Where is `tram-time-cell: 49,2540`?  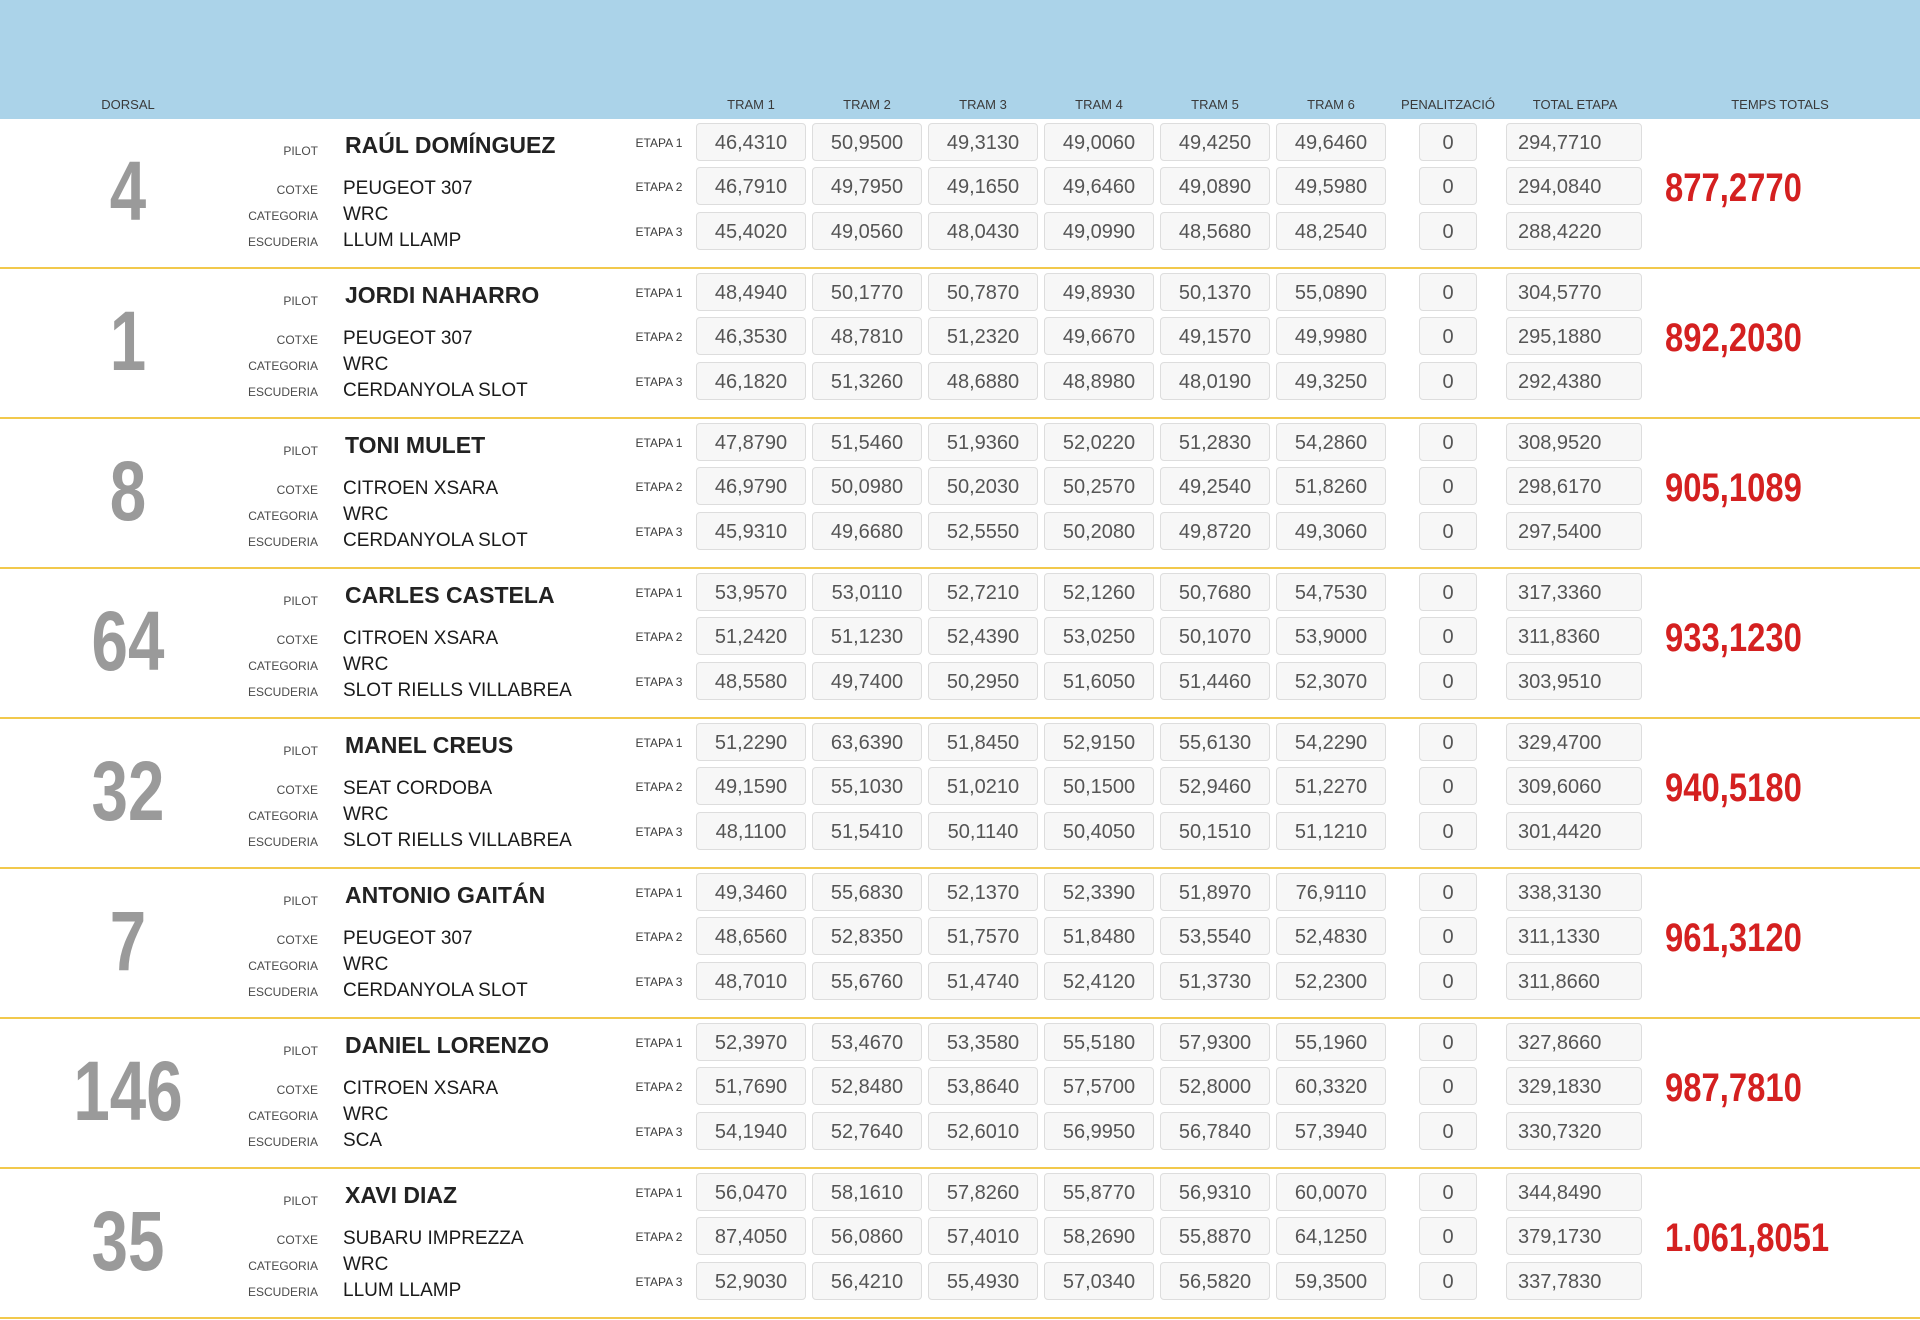
tram-time-cell: 49,2540 is located at coordinates (1215, 486).